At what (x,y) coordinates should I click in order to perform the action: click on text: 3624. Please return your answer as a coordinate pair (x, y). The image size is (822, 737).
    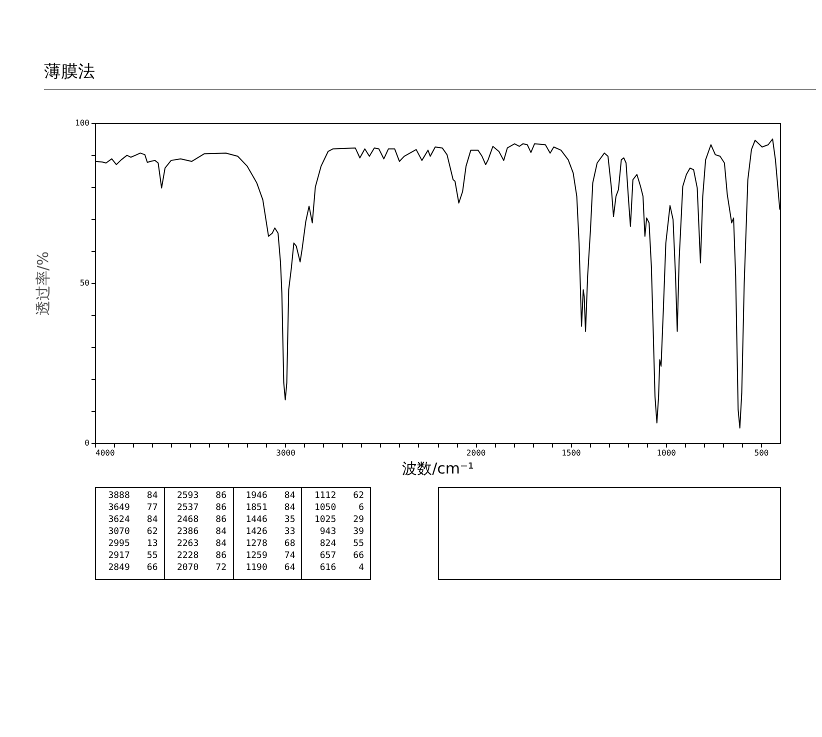
    Looking at the image, I should click on (118, 521).